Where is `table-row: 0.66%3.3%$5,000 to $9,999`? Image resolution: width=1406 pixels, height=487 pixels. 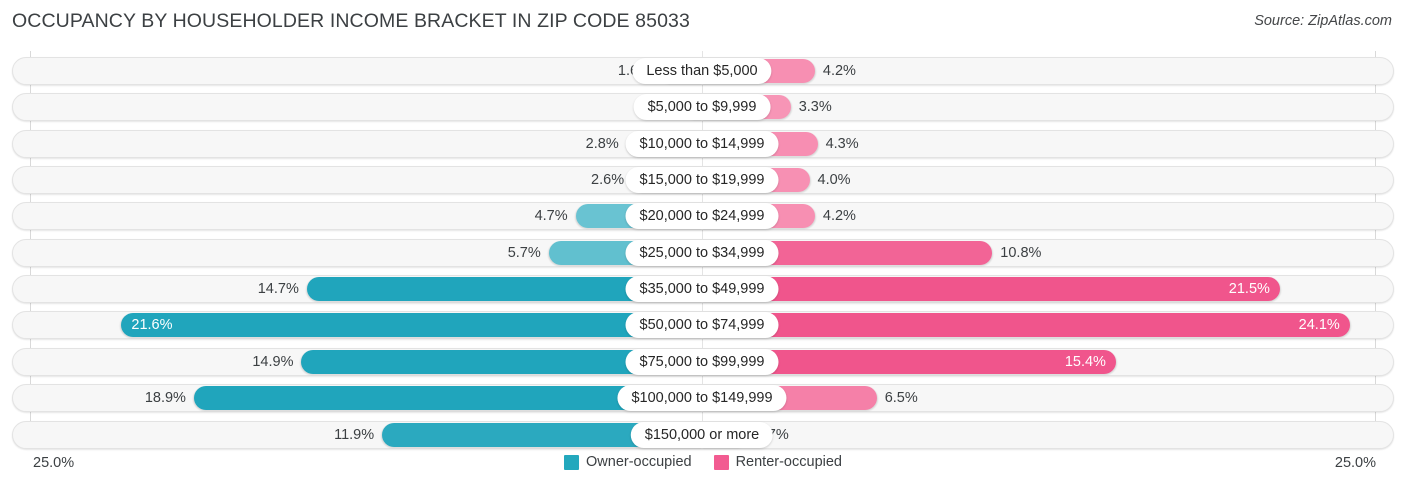 table-row: 0.66%3.3%$5,000 to $9,999 is located at coordinates (703, 107).